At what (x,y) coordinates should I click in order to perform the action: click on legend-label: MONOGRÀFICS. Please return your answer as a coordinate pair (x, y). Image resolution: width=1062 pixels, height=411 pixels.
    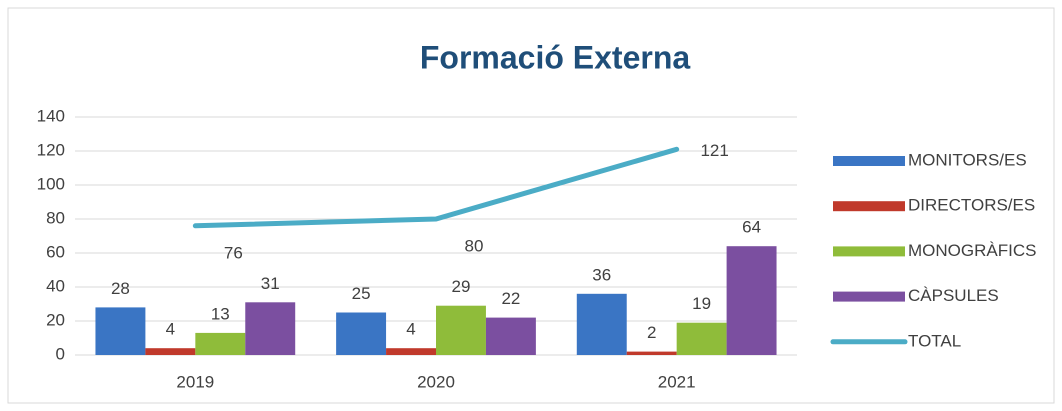
    Looking at the image, I should click on (972, 250).